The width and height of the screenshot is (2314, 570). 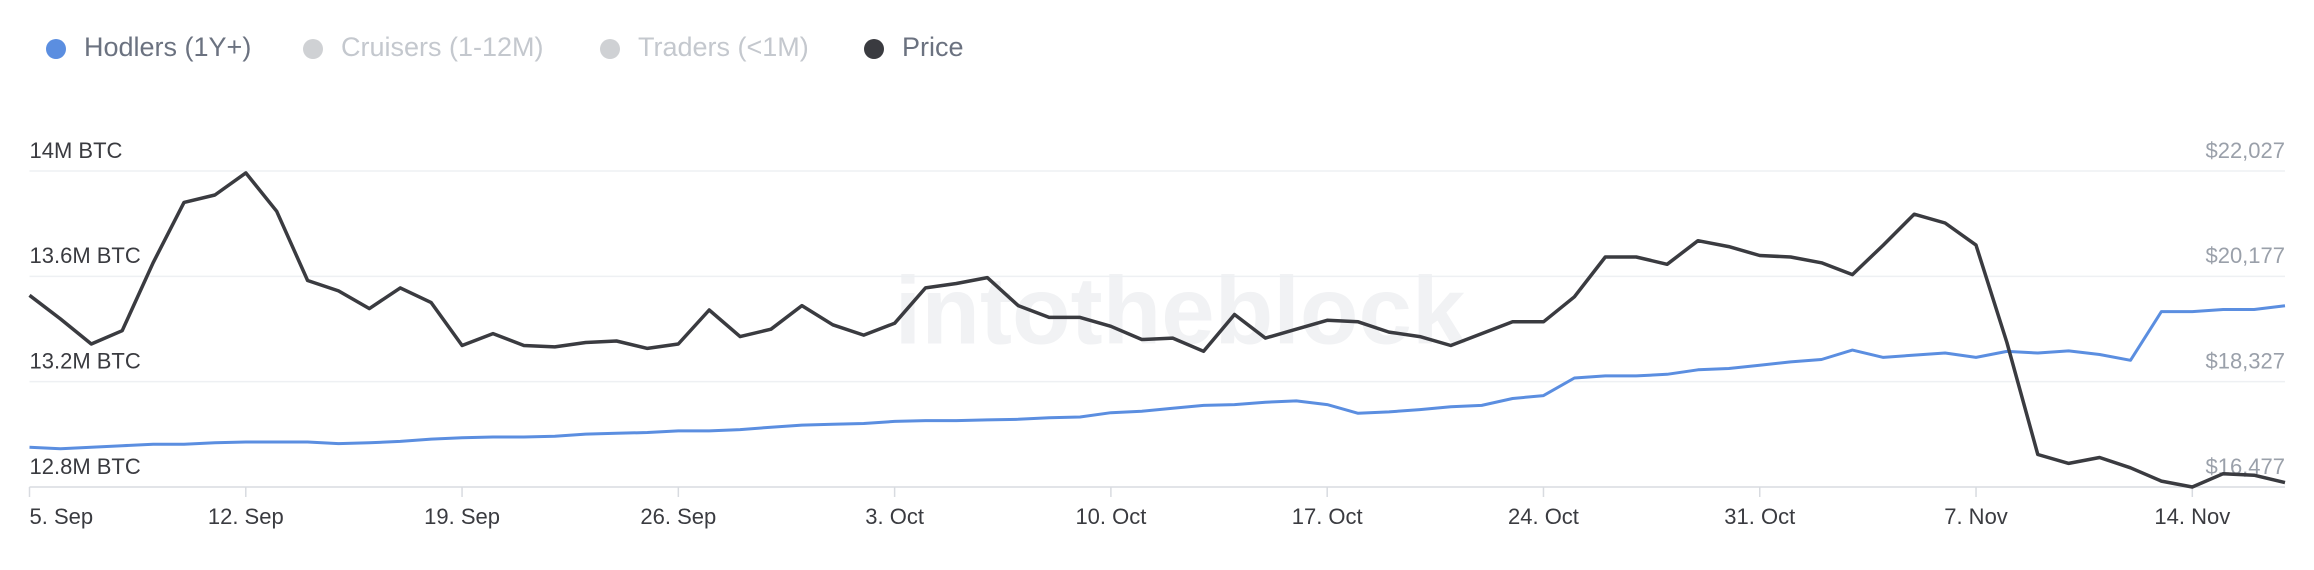 I want to click on x-tick-label: 17. Oct, so click(x=1327, y=516).